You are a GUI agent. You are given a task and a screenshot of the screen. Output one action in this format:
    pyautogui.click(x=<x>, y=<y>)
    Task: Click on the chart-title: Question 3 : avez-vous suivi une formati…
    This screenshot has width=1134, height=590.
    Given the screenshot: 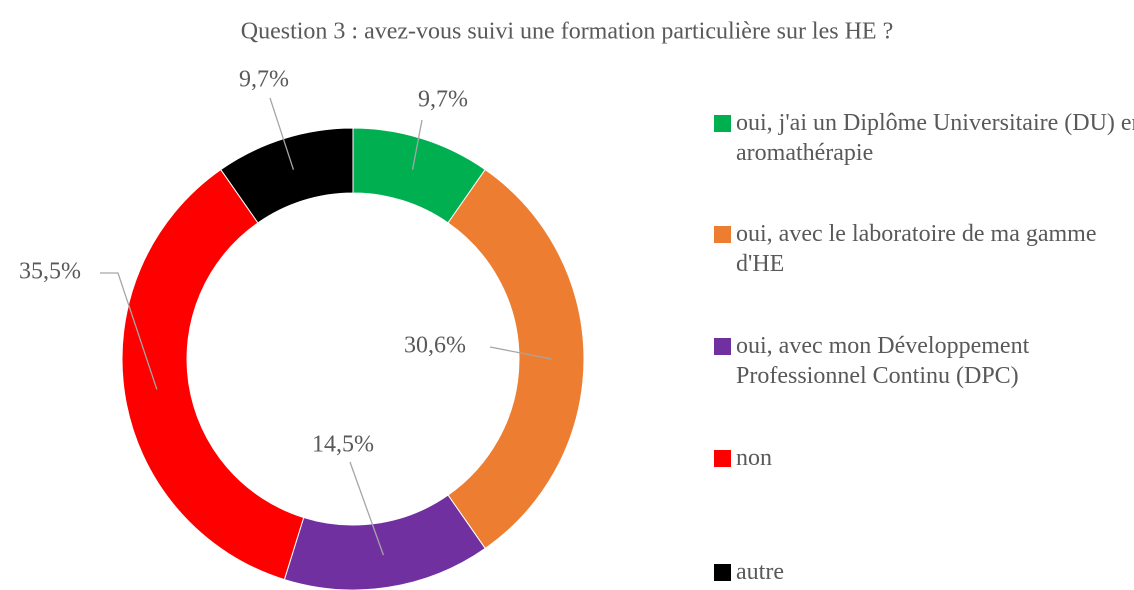 What is the action you would take?
    pyautogui.click(x=567, y=32)
    